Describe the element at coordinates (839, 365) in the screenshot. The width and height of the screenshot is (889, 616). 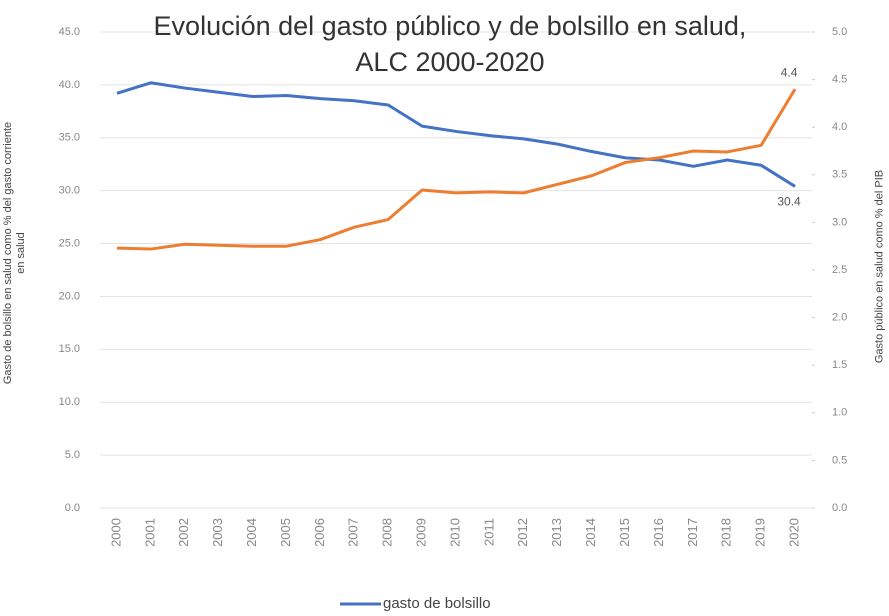
I see `y2-tick-label: 1.5` at that location.